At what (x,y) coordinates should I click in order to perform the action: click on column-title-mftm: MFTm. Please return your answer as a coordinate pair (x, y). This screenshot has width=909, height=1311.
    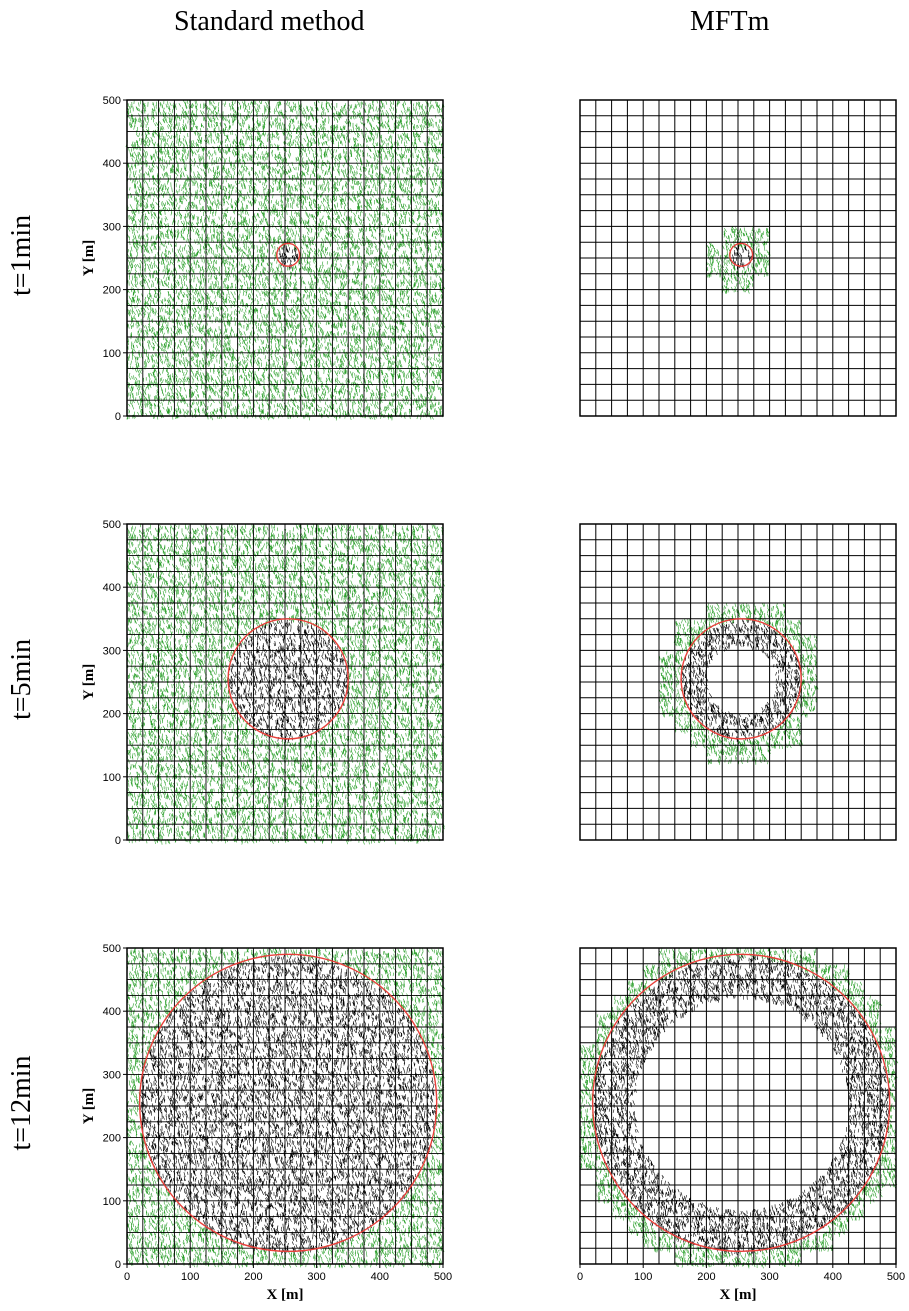
    Looking at the image, I should click on (730, 21).